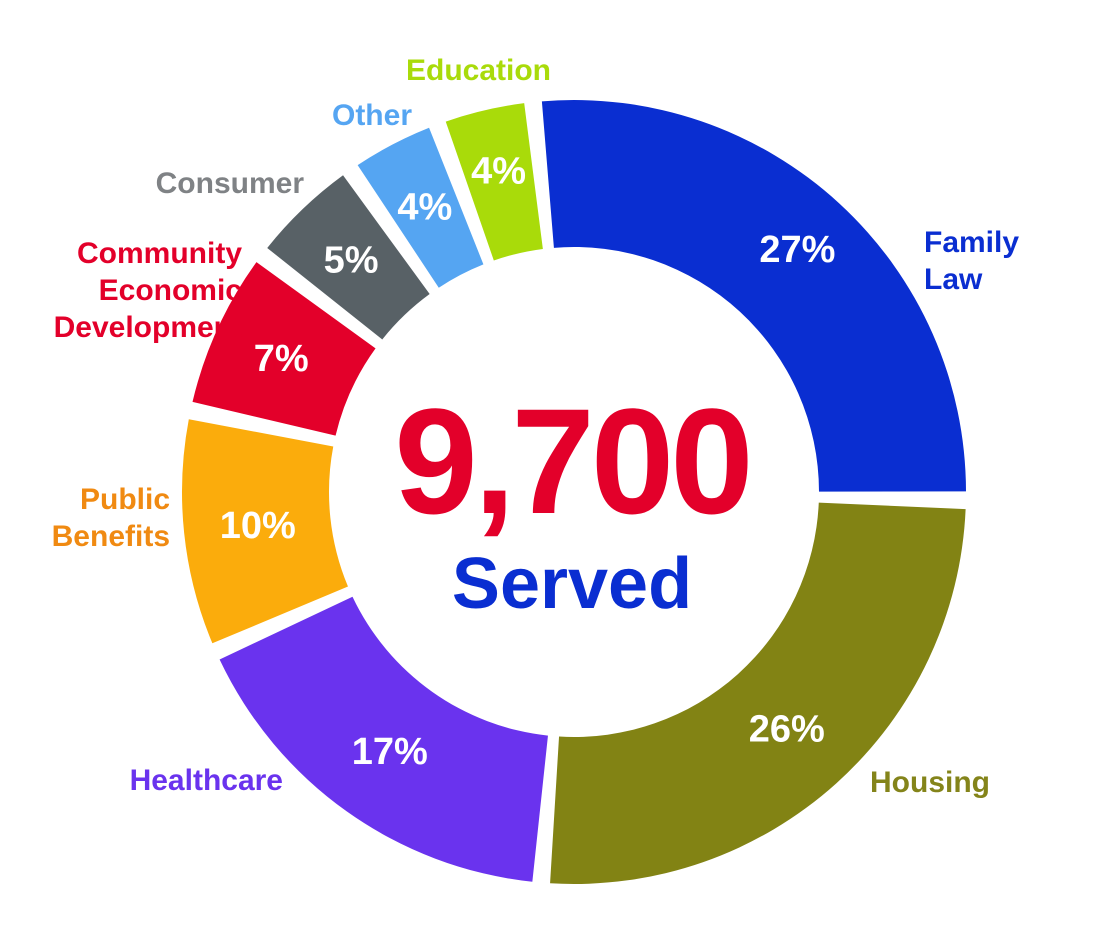 This screenshot has width=1104, height=925. Describe the element at coordinates (258, 526) in the screenshot. I see `slice-percent-label: 10%` at that location.